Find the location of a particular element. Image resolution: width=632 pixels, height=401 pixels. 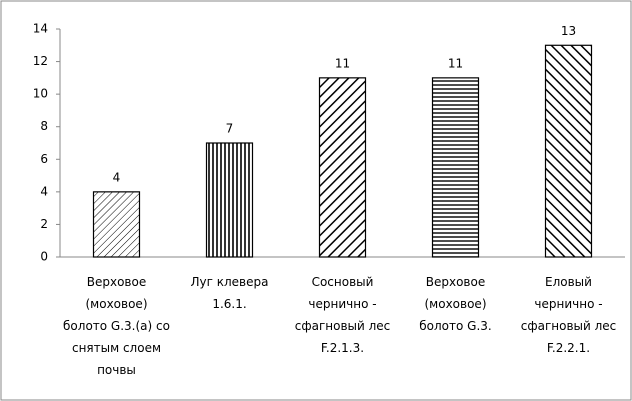

y-tick-label: 12 is located at coordinates (40, 61).